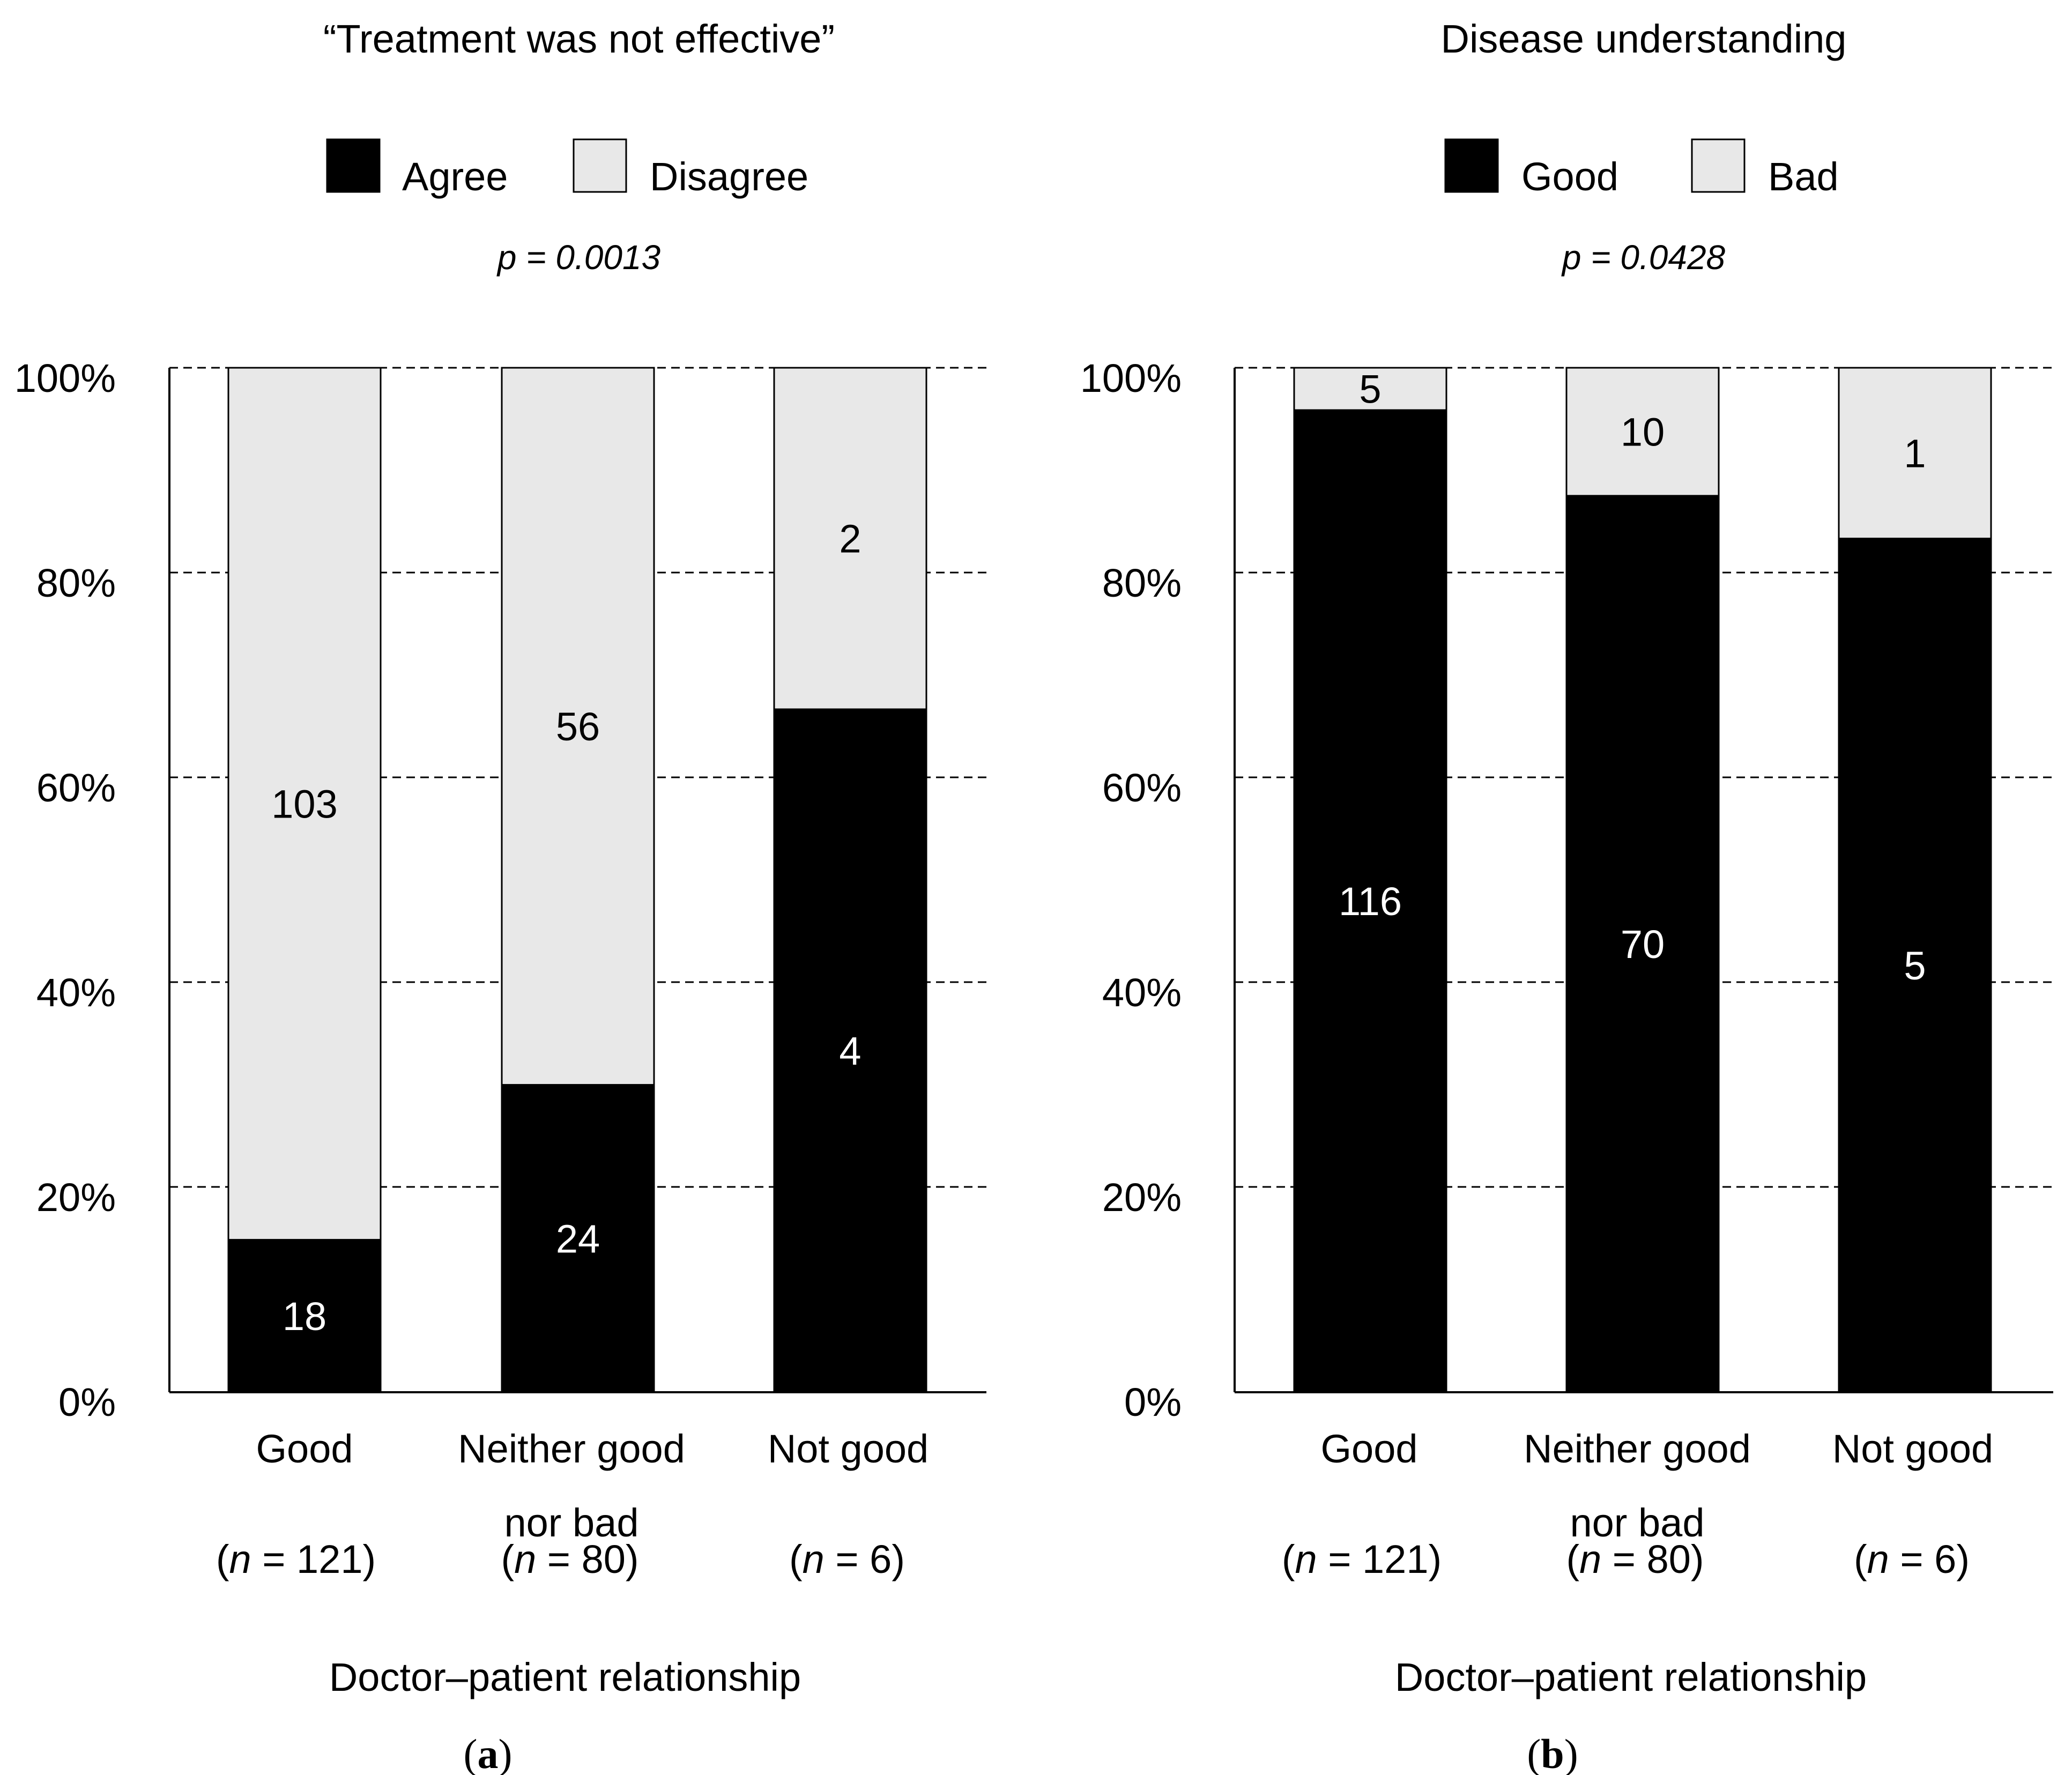 Image resolution: width=2072 pixels, height=1775 pixels. I want to click on data-label: 1, so click(1915, 453).